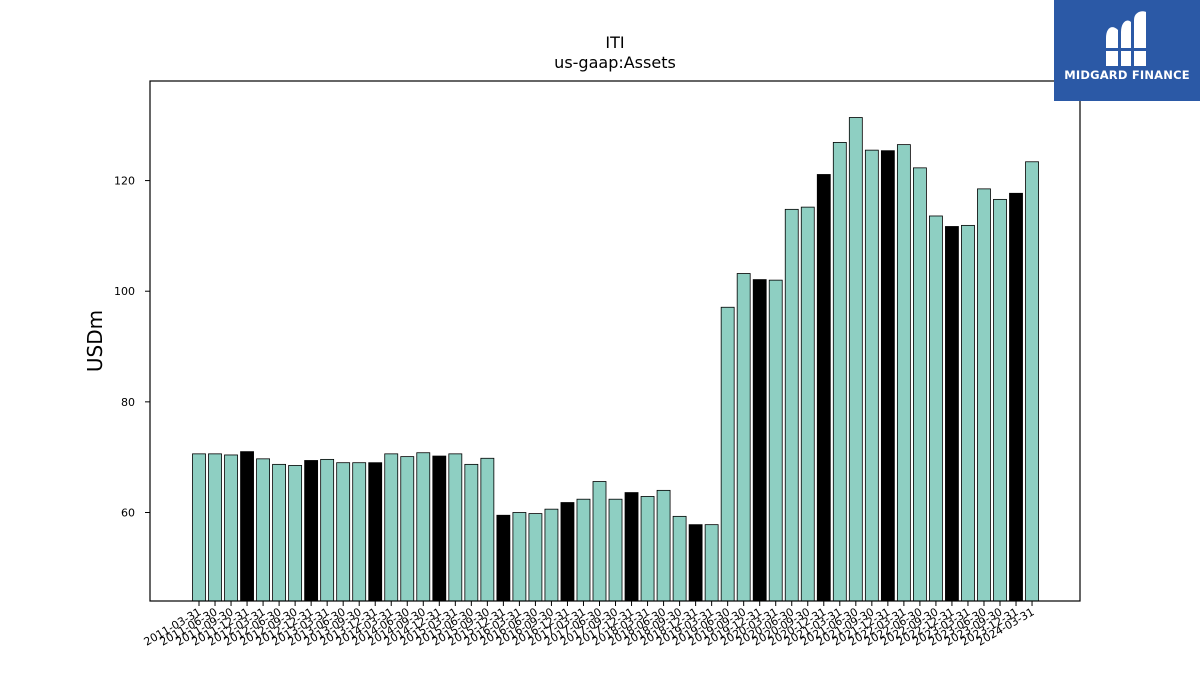  Describe the element at coordinates (128, 512) in the screenshot. I see `y-tick-label: 60` at that location.